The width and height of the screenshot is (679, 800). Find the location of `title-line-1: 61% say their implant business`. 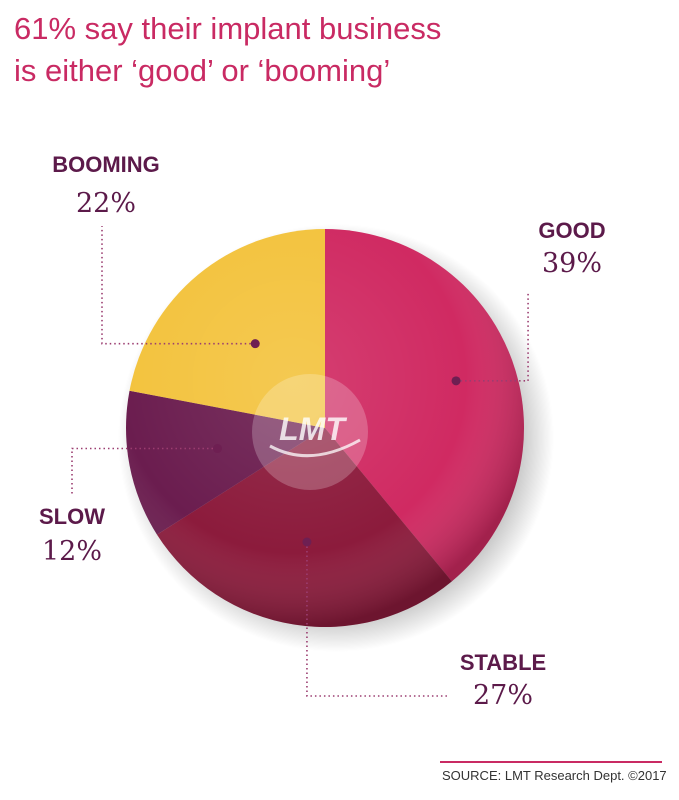

title-line-1: 61% say their implant business is located at coordinates (228, 28).